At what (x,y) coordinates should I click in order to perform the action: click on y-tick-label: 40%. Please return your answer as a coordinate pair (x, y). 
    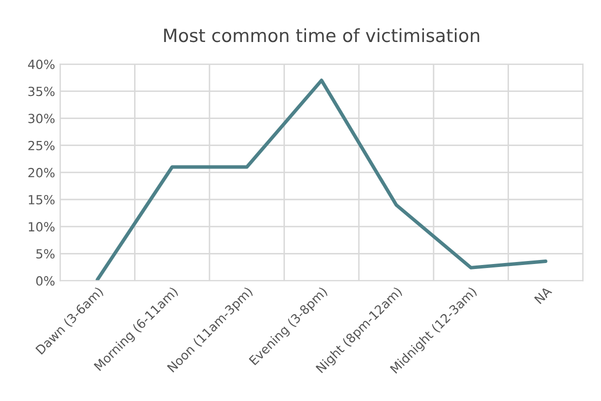
    Looking at the image, I should click on (41, 65).